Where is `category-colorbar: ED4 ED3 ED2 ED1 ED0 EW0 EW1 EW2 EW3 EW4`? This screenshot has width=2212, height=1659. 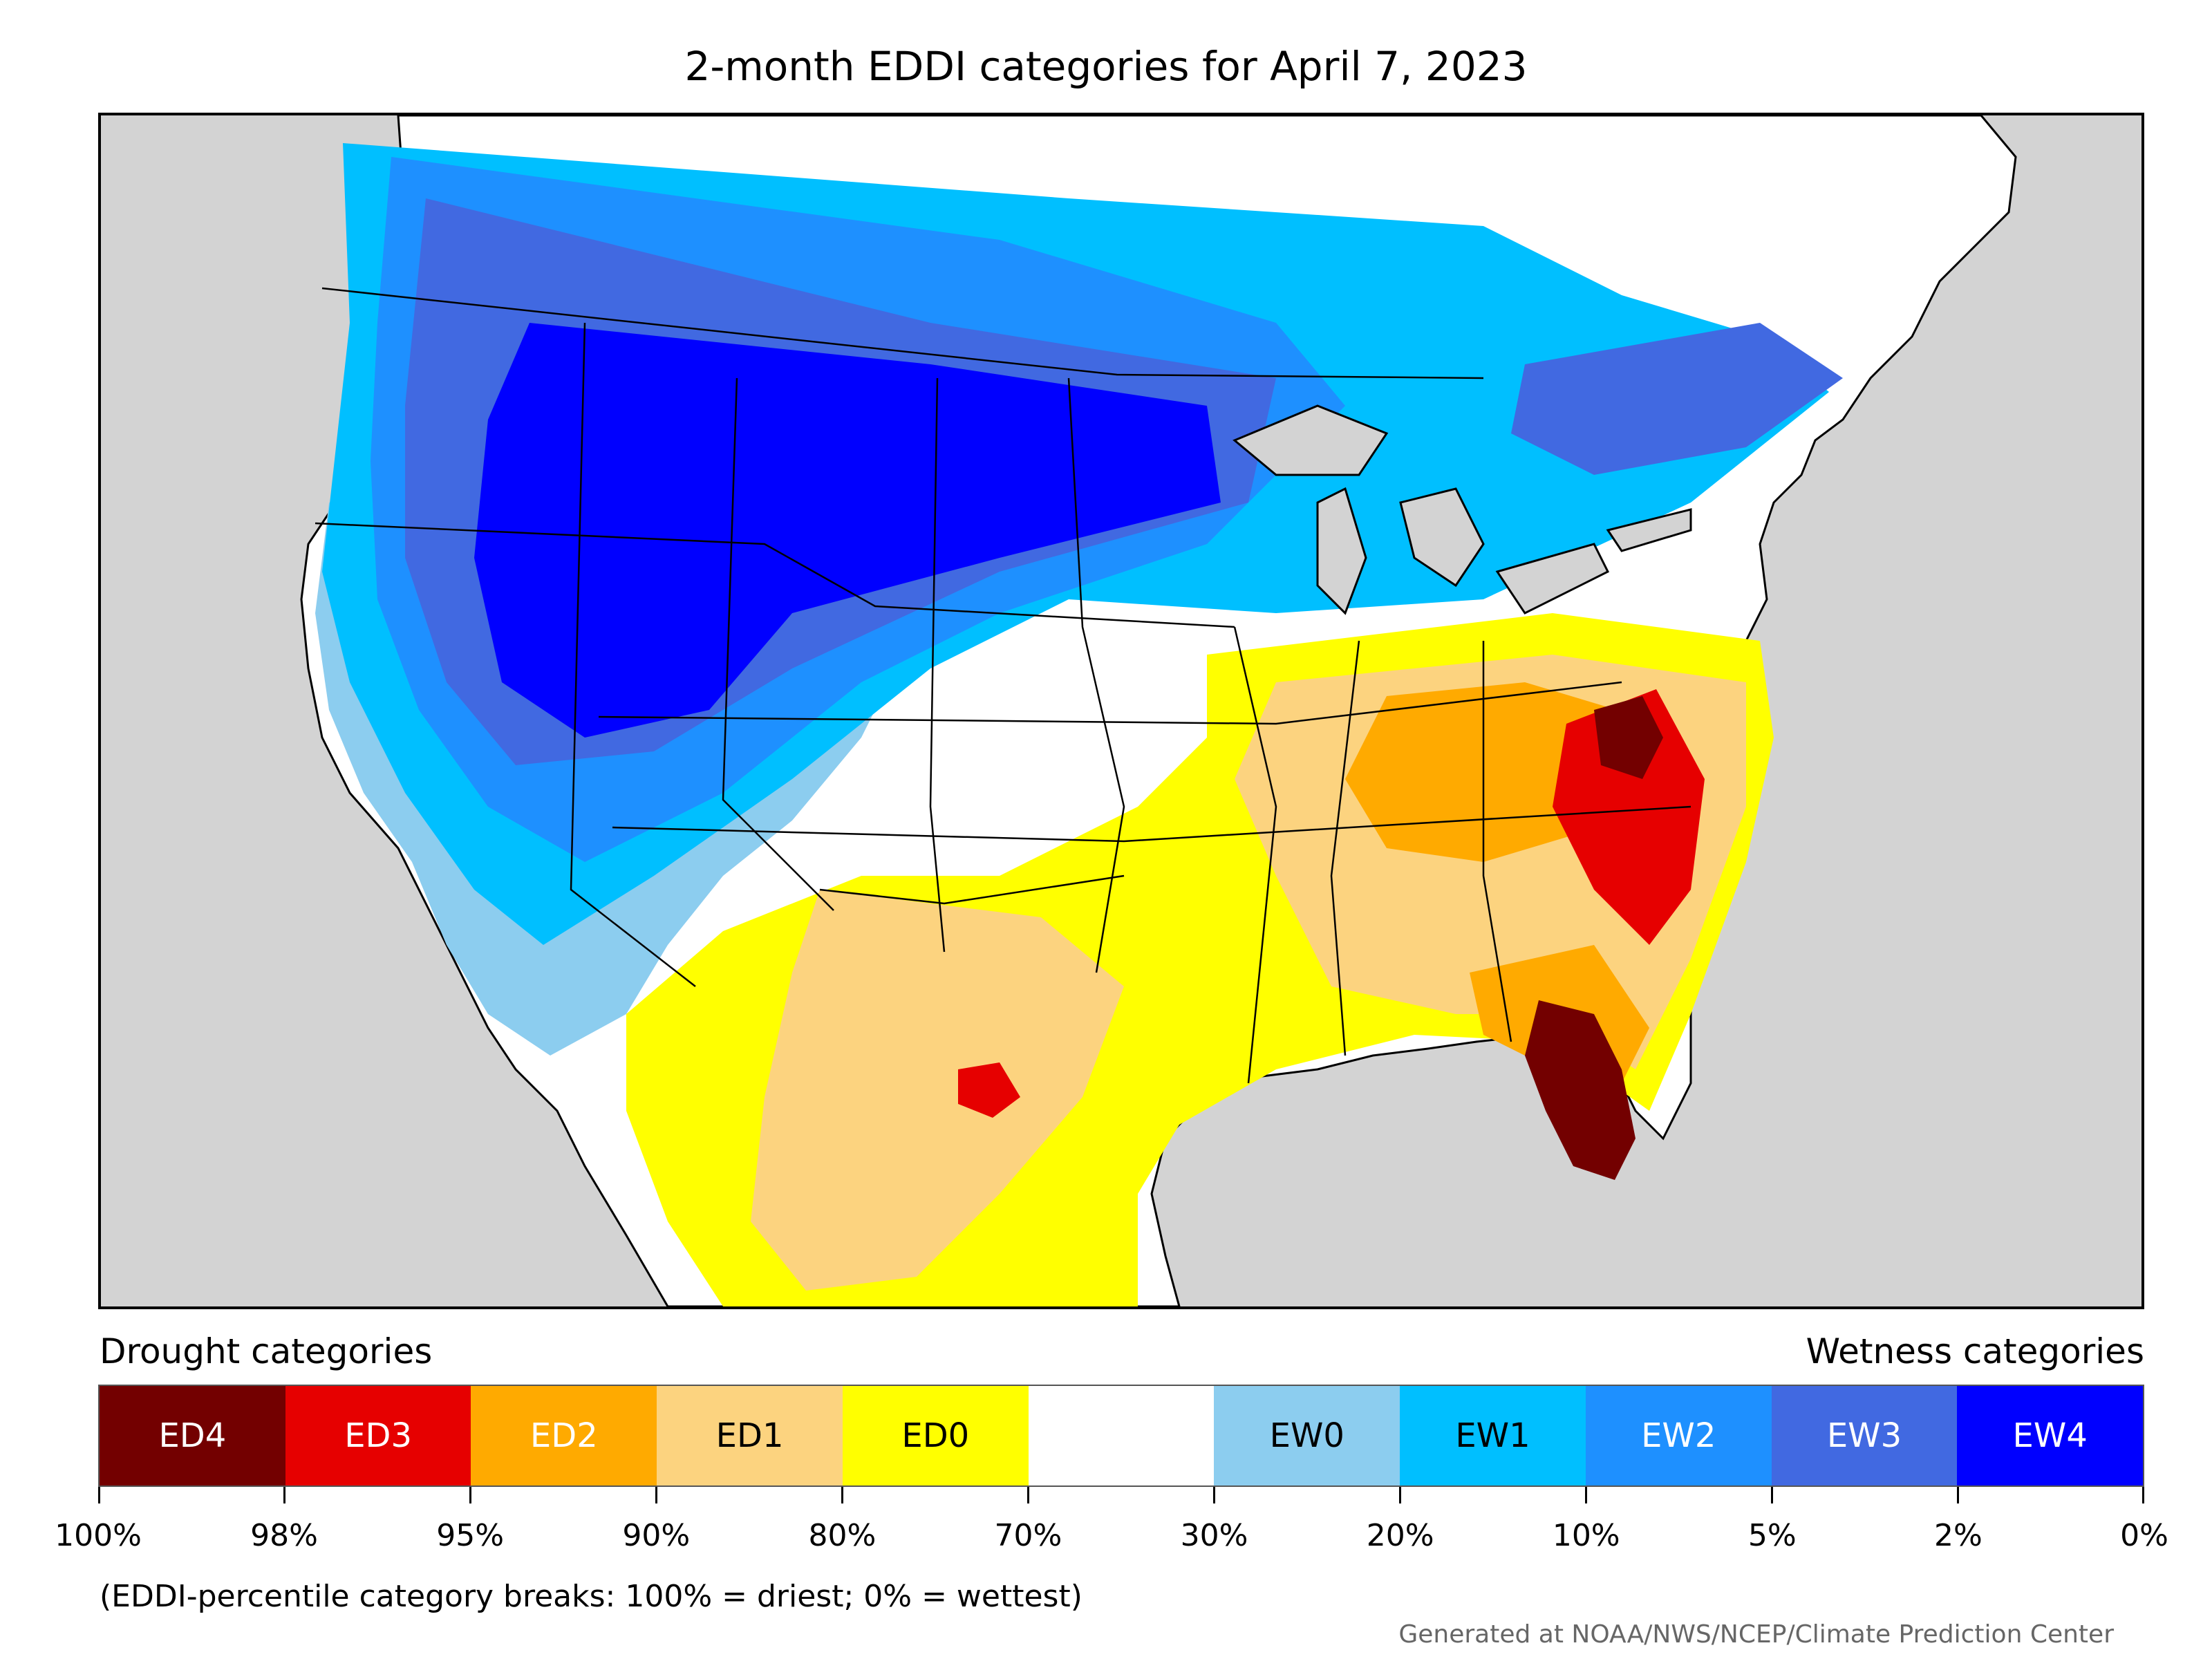 category-colorbar: ED4 ED3 ED2 ED1 ED0 EW0 EW1 EW2 EW3 EW4 is located at coordinates (1121, 1436).